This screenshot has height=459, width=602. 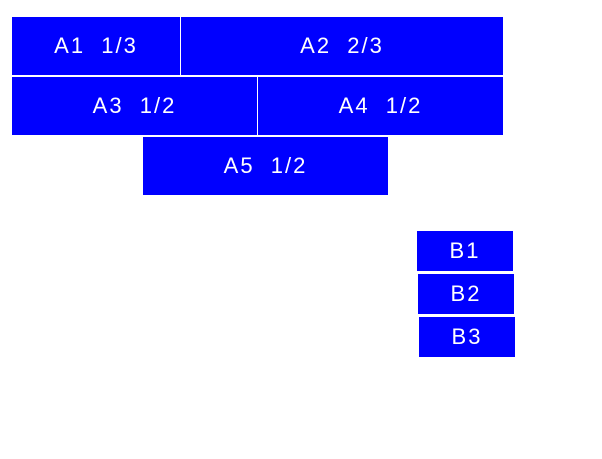 I want to click on box-b1: B1, so click(x=465, y=251).